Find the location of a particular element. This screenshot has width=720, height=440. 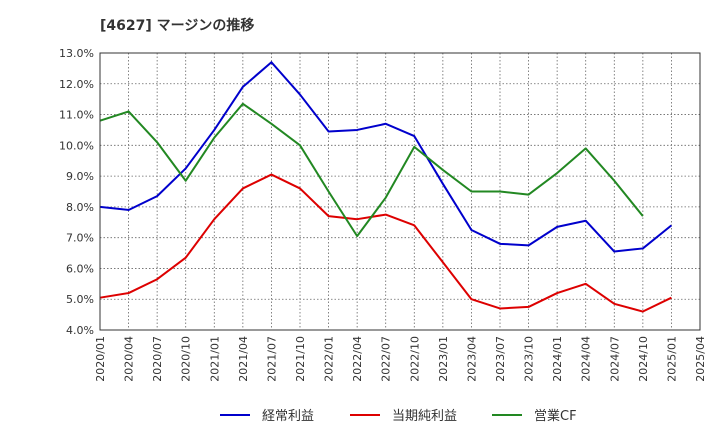

legend-label-2: 当期純利益 is located at coordinates (424, 416).